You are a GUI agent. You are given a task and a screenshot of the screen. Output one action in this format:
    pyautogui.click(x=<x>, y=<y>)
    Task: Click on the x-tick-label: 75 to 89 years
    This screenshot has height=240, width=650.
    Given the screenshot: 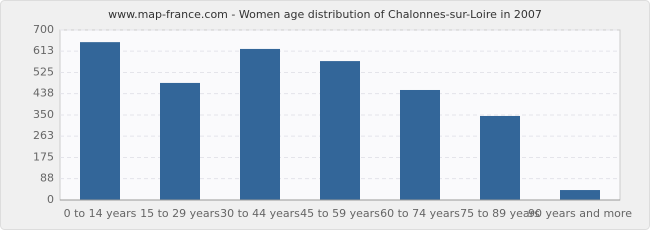 What is the action you would take?
    pyautogui.click(x=500, y=213)
    